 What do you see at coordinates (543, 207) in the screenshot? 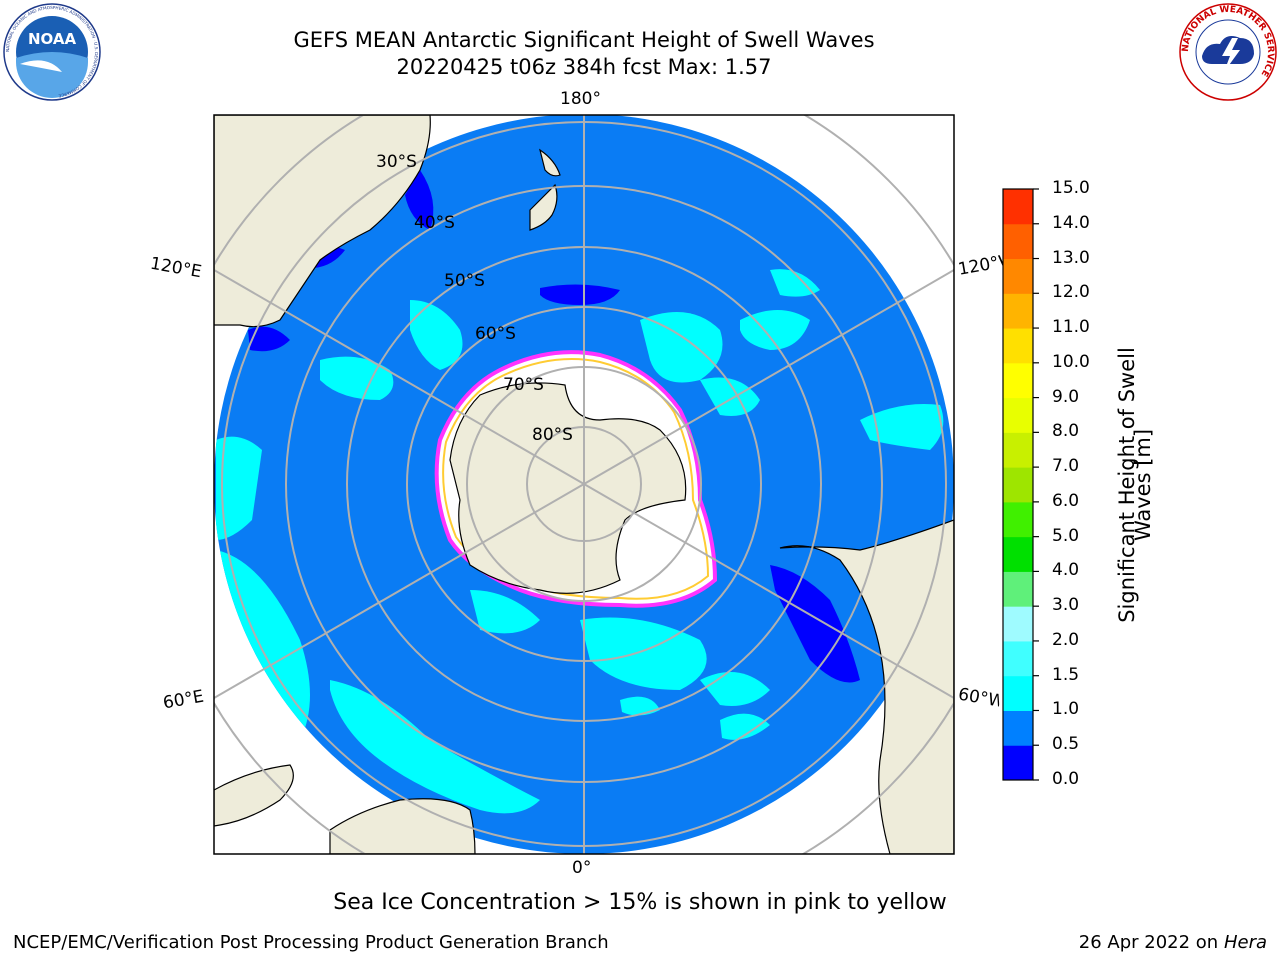
I see `new-zealand-south` at bounding box center [543, 207].